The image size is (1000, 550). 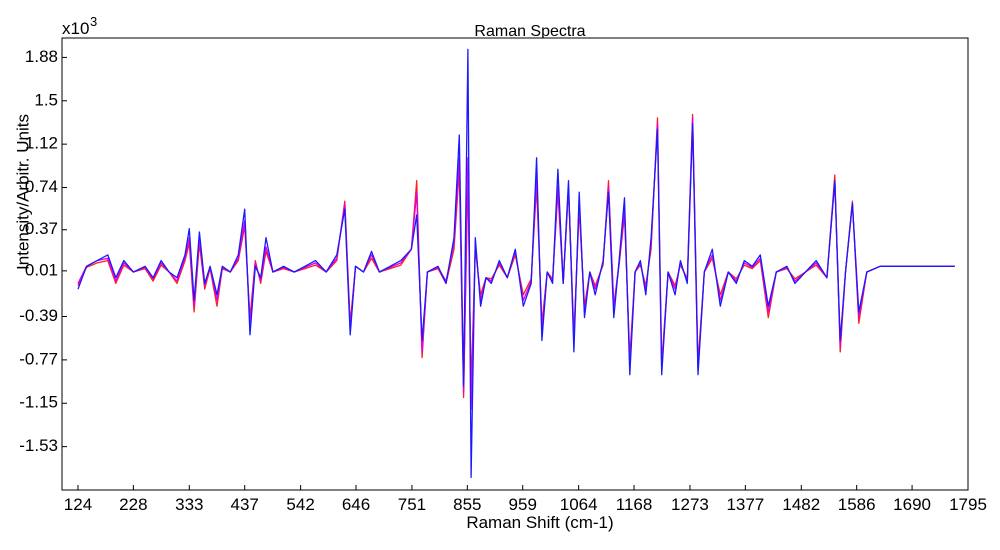 What do you see at coordinates (245, 504) in the screenshot?
I see `x-tick-label: 437` at bounding box center [245, 504].